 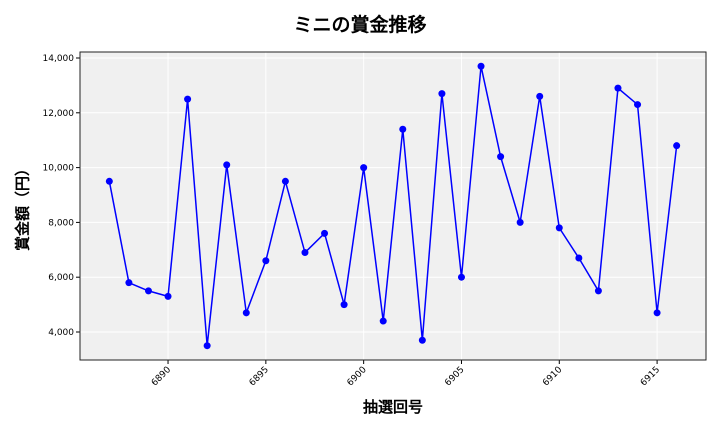 I want to click on x-tick-label: 6900, so click(x=357, y=376).